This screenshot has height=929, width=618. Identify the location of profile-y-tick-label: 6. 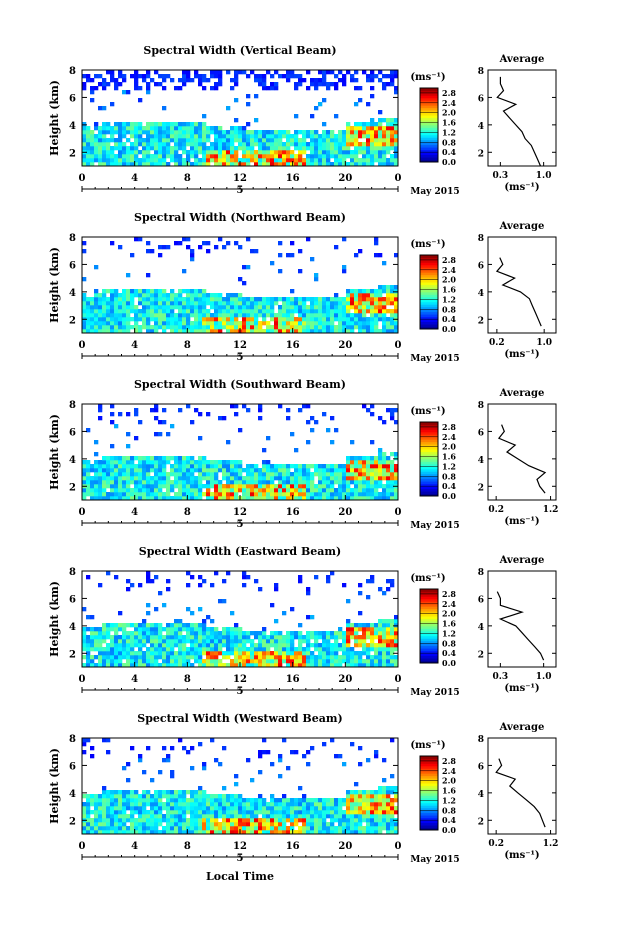
(481, 600).